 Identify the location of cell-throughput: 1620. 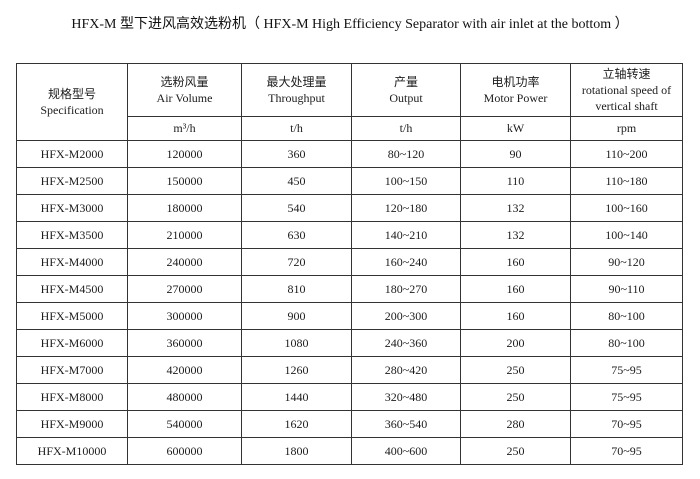
(296, 424).